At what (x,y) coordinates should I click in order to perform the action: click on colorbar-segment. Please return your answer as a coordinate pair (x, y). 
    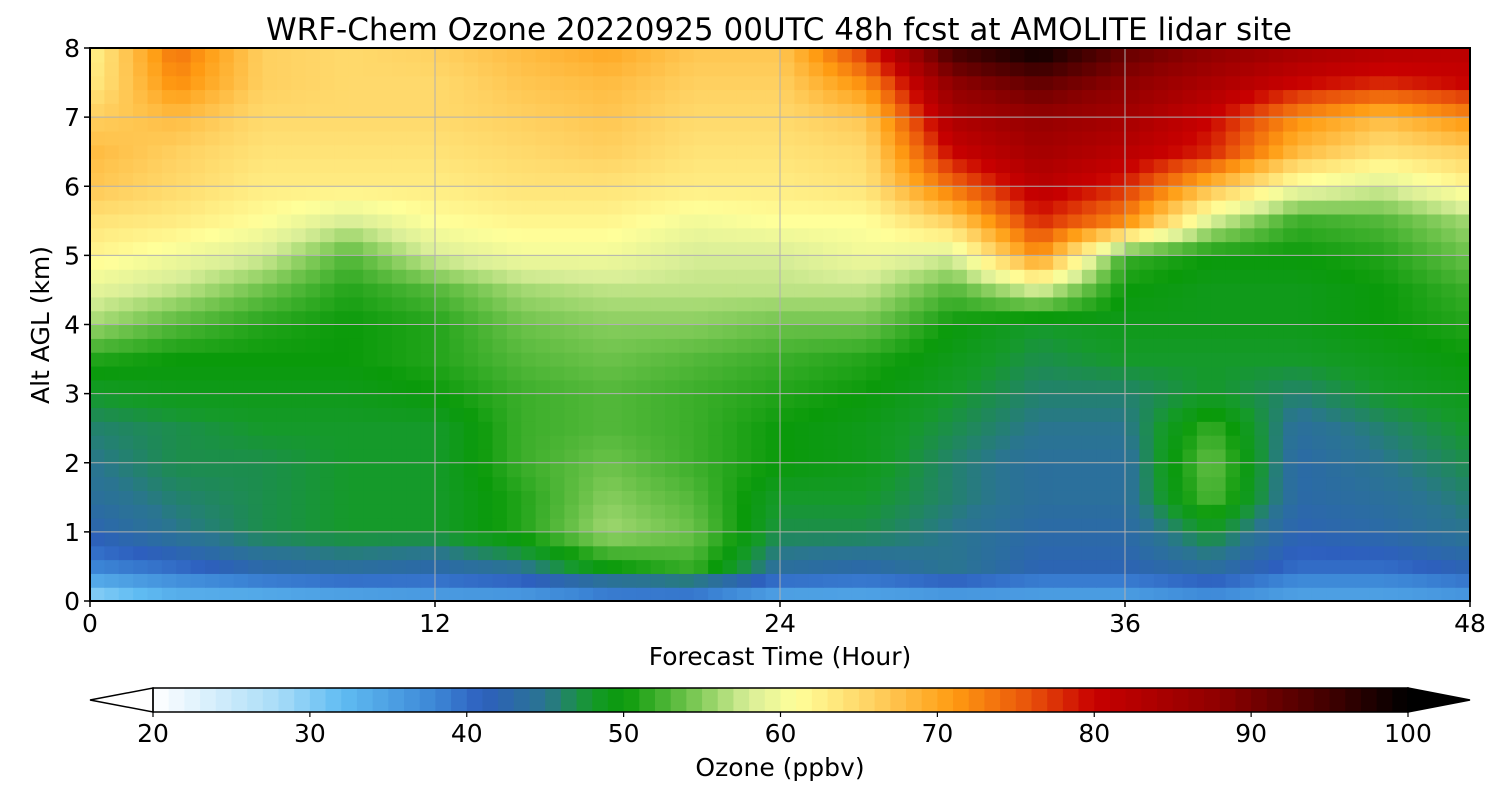
    Looking at the image, I should click on (1039, 700).